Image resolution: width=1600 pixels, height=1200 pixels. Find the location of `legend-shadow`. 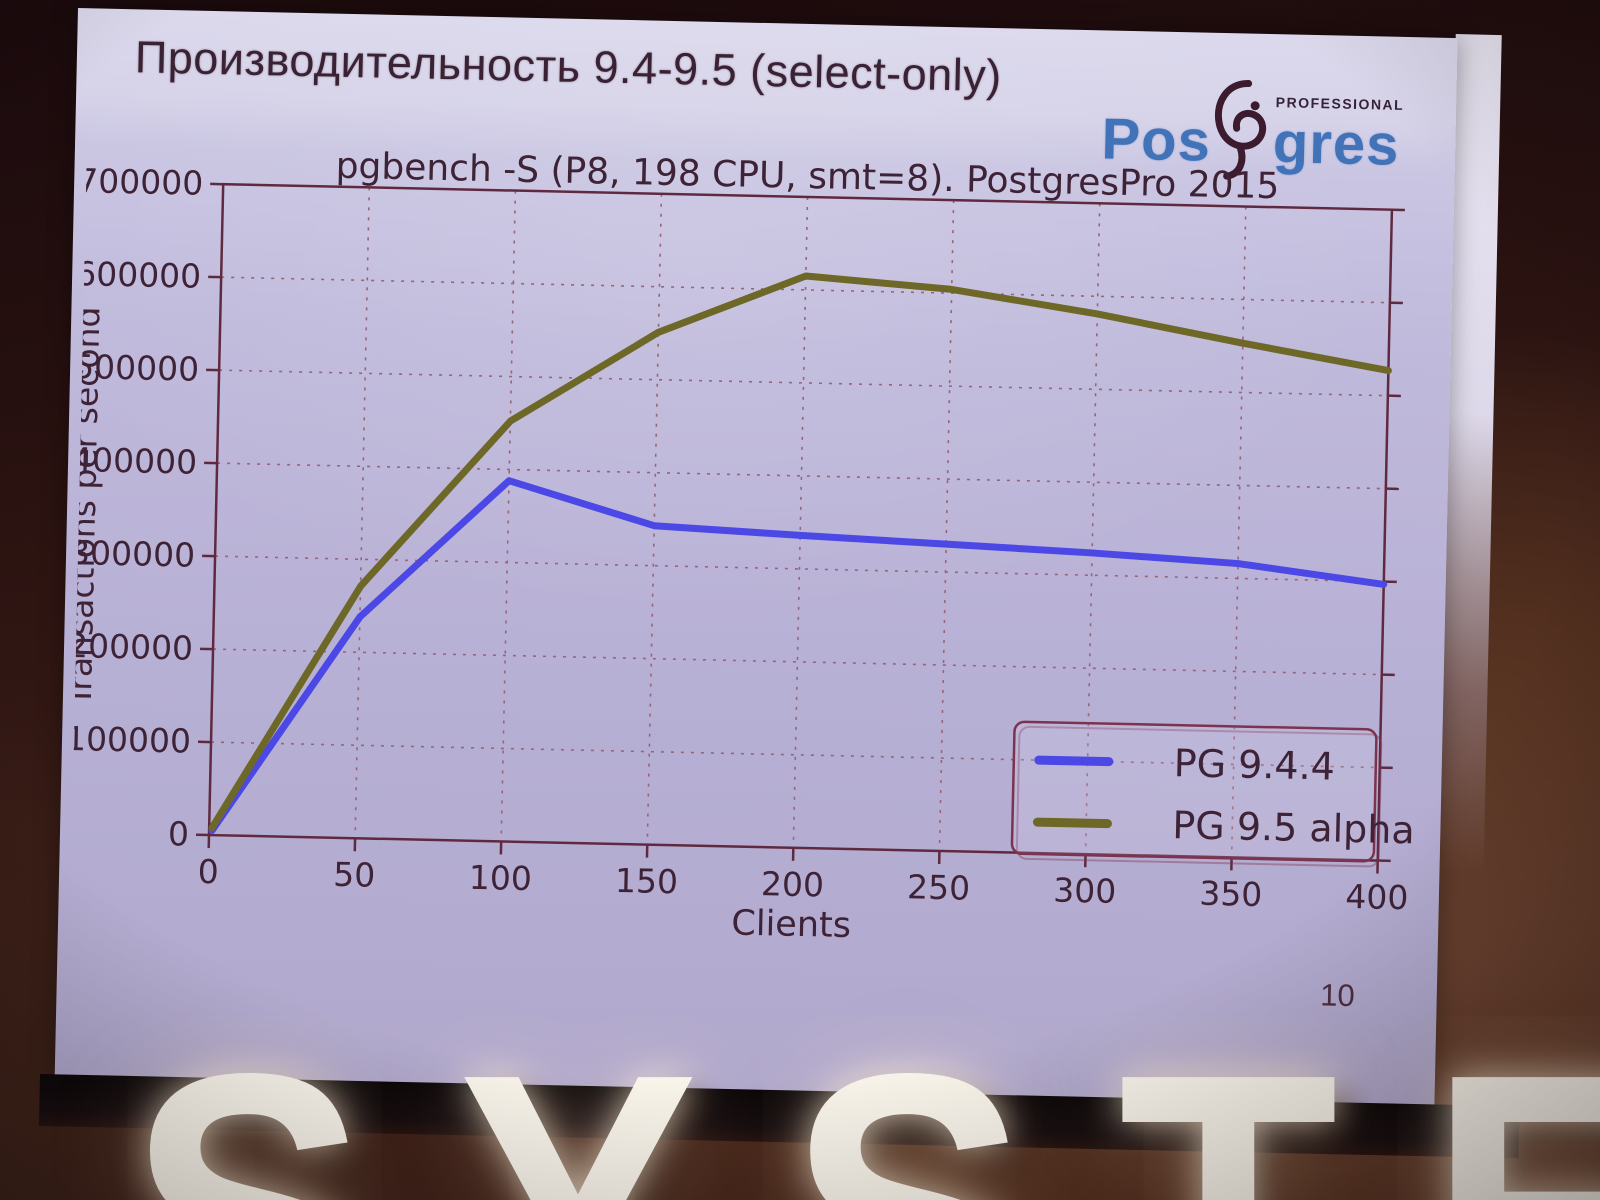

legend-shadow is located at coordinates (1199, 796).